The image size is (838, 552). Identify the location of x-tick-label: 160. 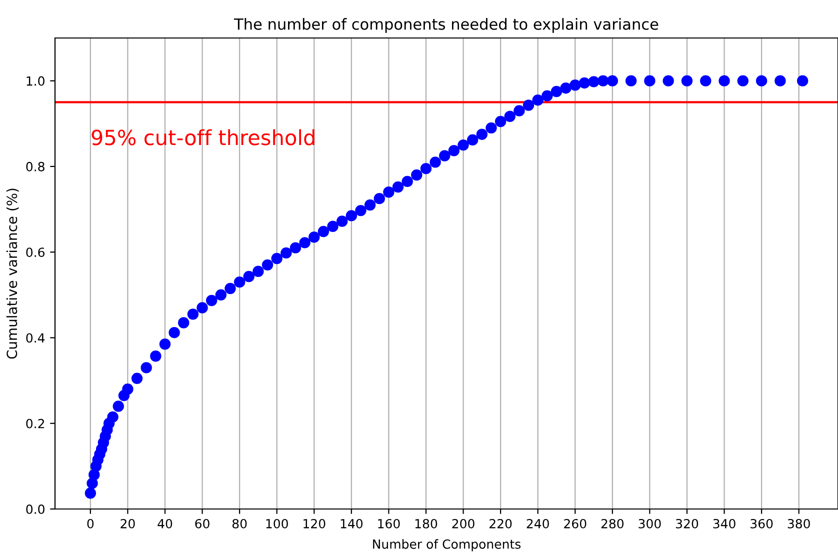
(389, 523).